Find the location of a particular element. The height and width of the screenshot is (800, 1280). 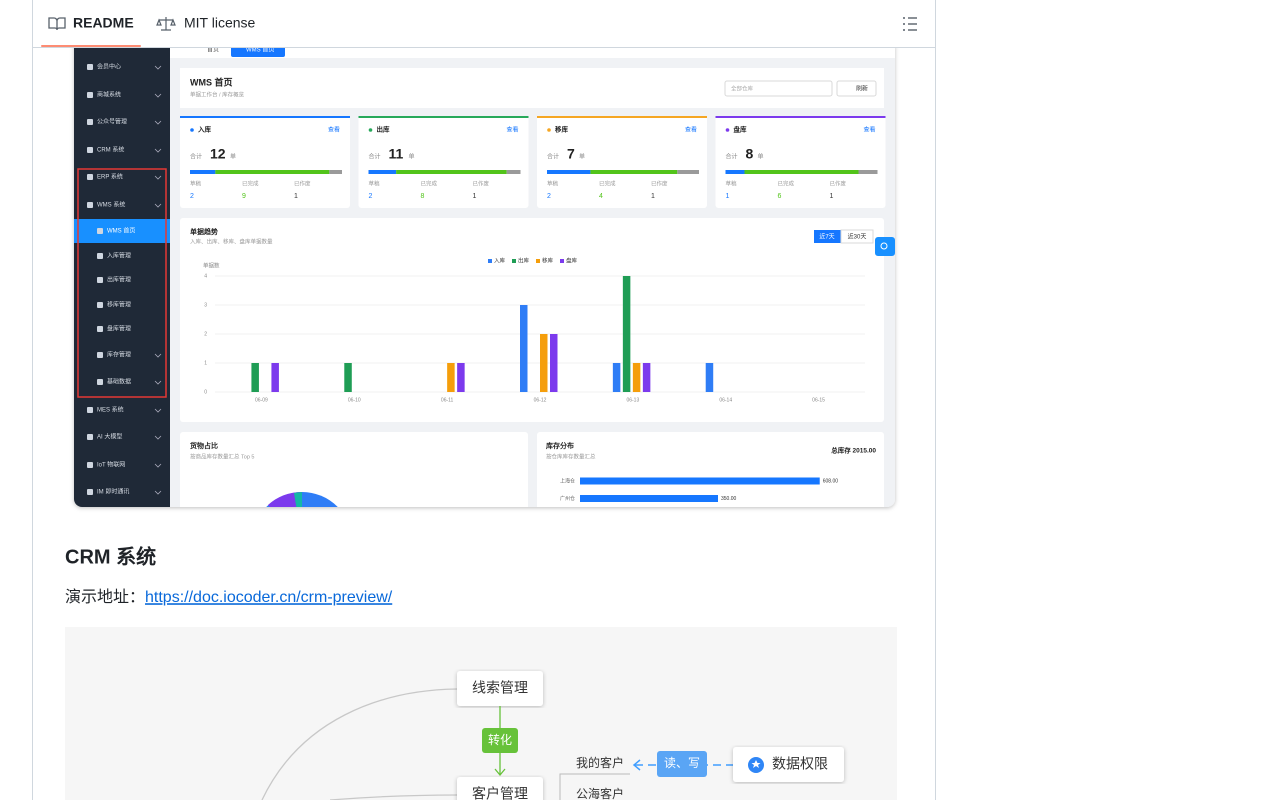

x-tick-label: 06-09 is located at coordinates (261, 400).